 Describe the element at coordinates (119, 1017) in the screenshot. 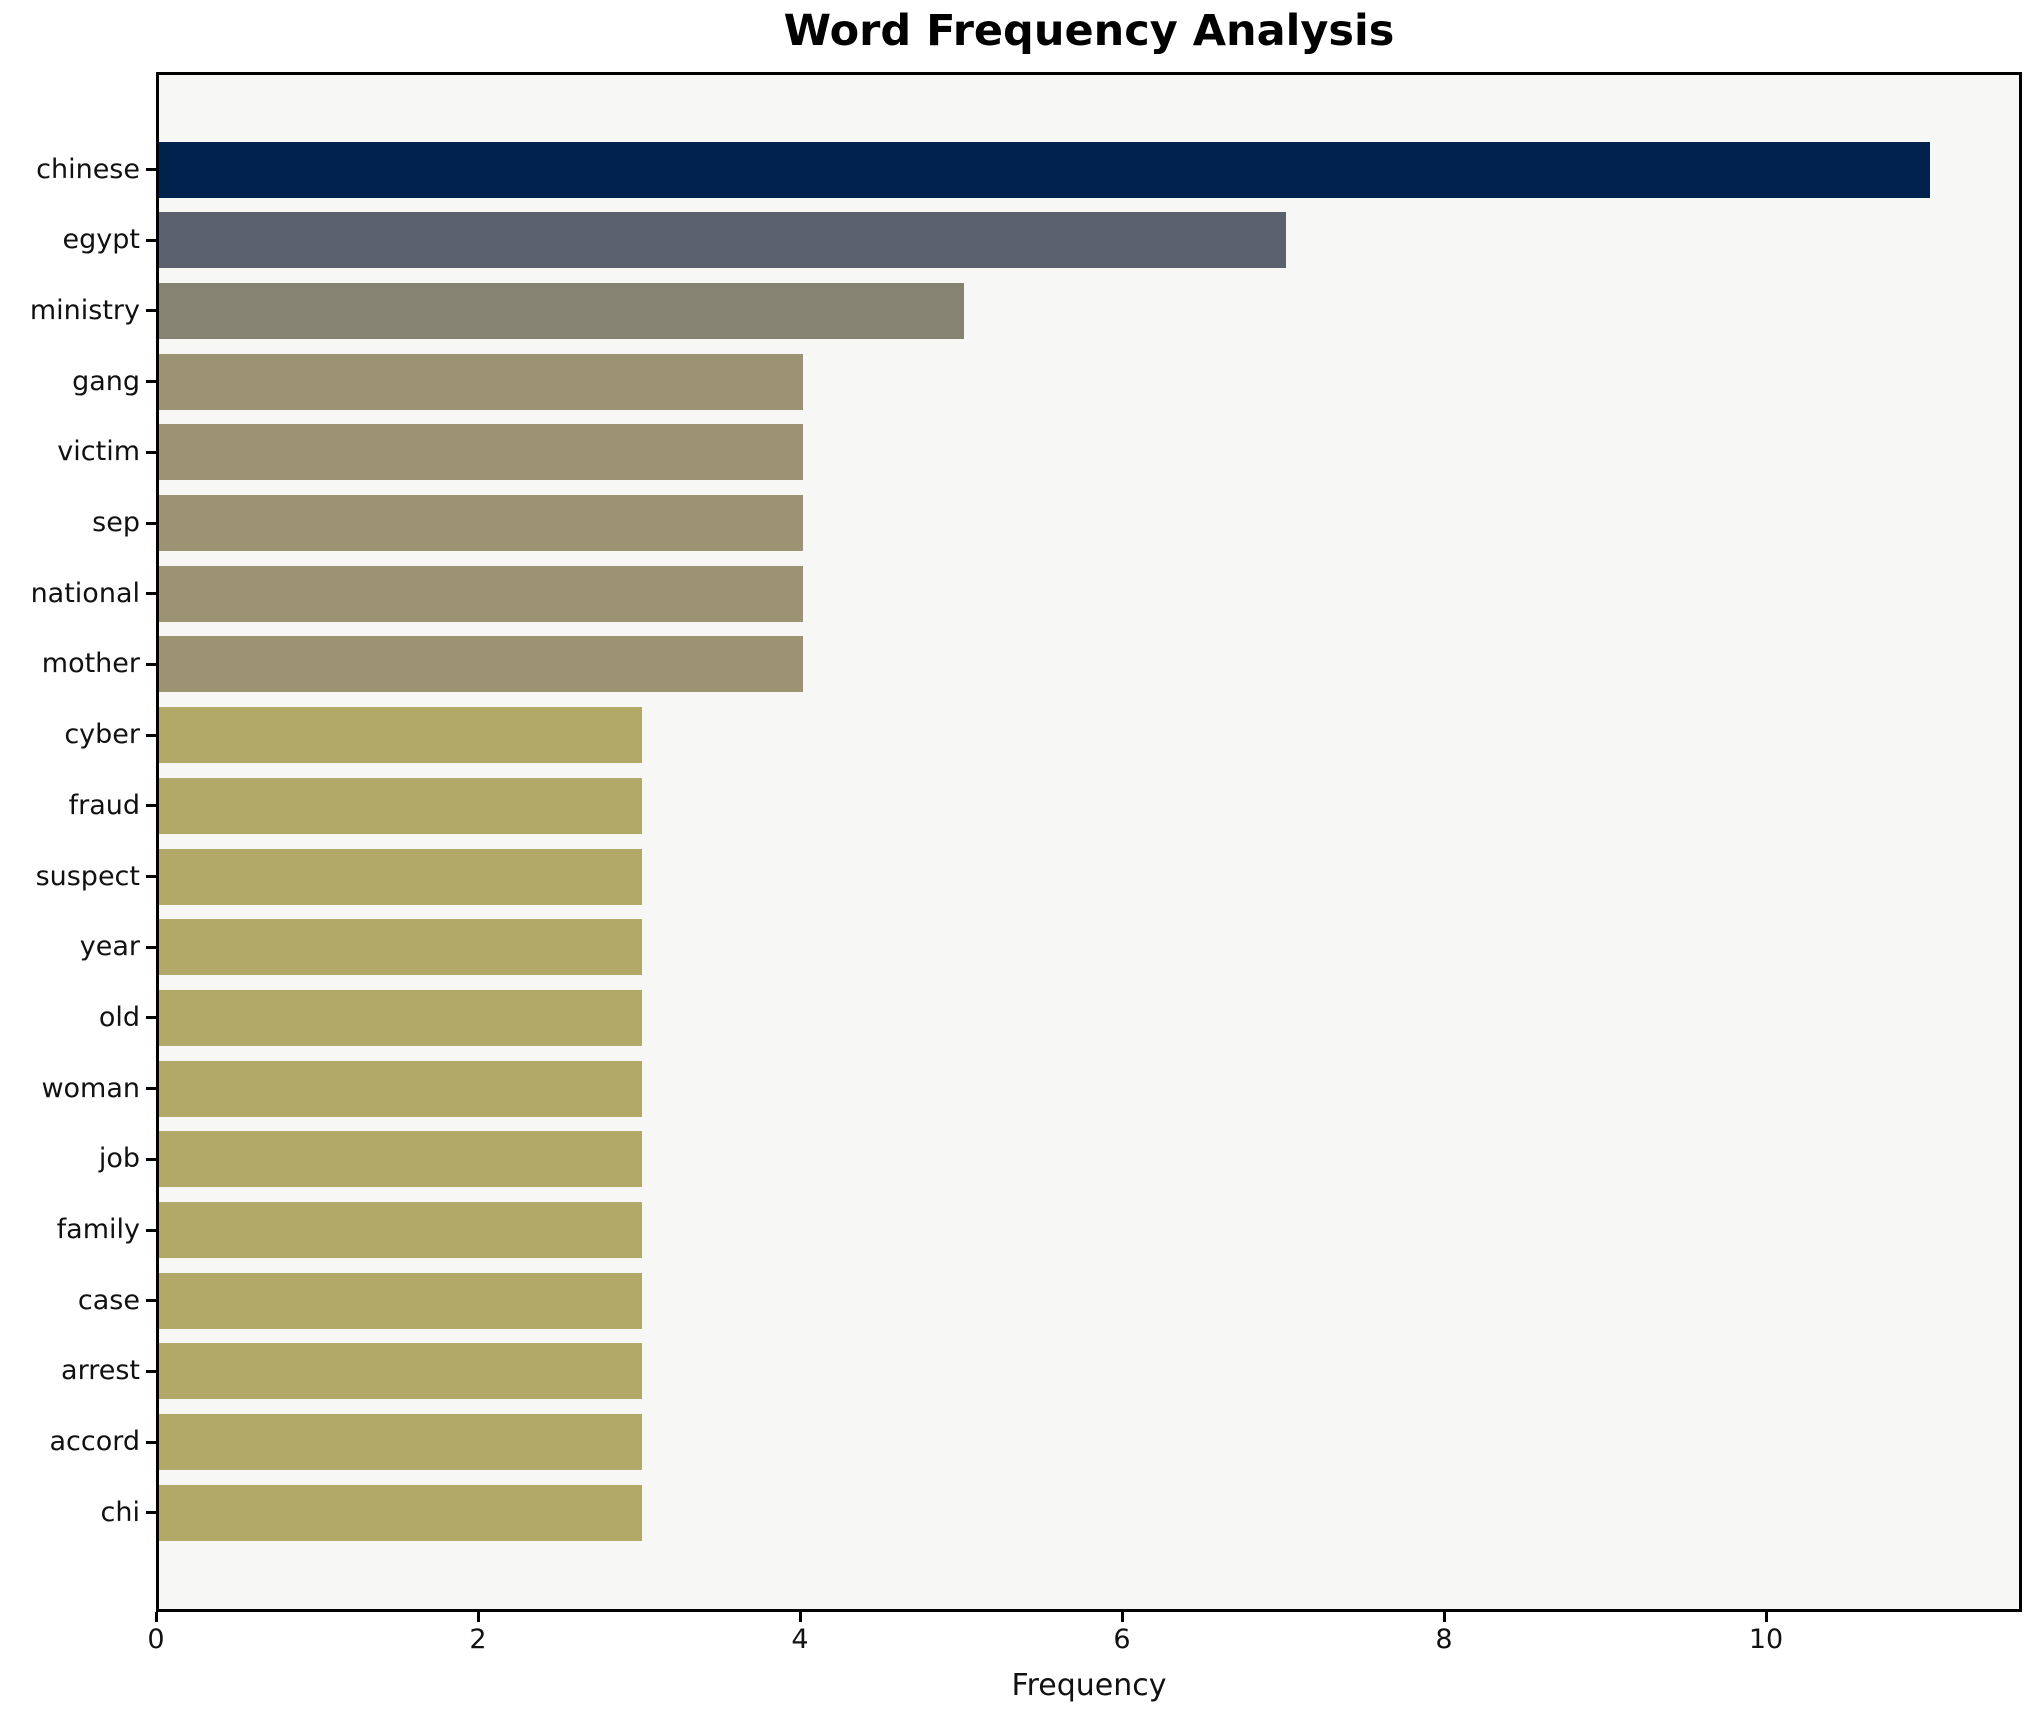

I see `y-tick-label-old: old` at that location.